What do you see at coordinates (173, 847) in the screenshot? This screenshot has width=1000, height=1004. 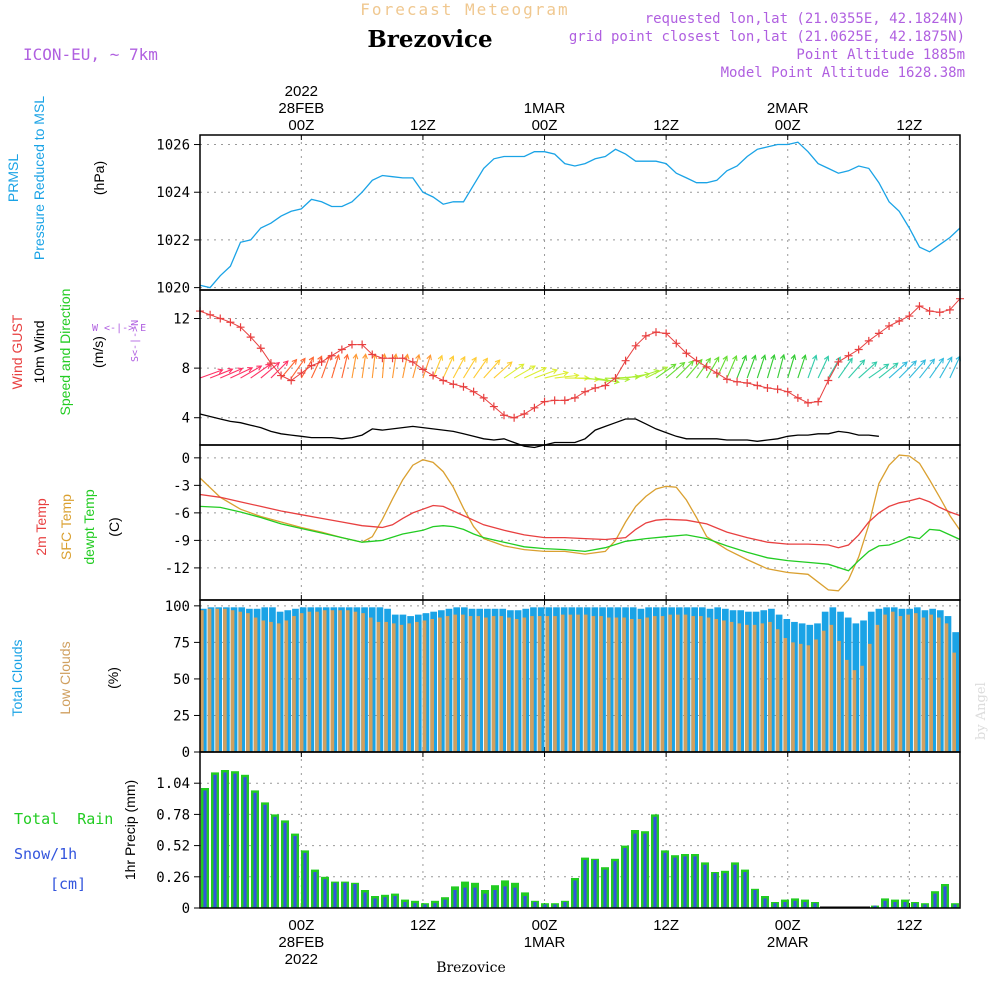 I see `y-tick-label: 0.52` at bounding box center [173, 847].